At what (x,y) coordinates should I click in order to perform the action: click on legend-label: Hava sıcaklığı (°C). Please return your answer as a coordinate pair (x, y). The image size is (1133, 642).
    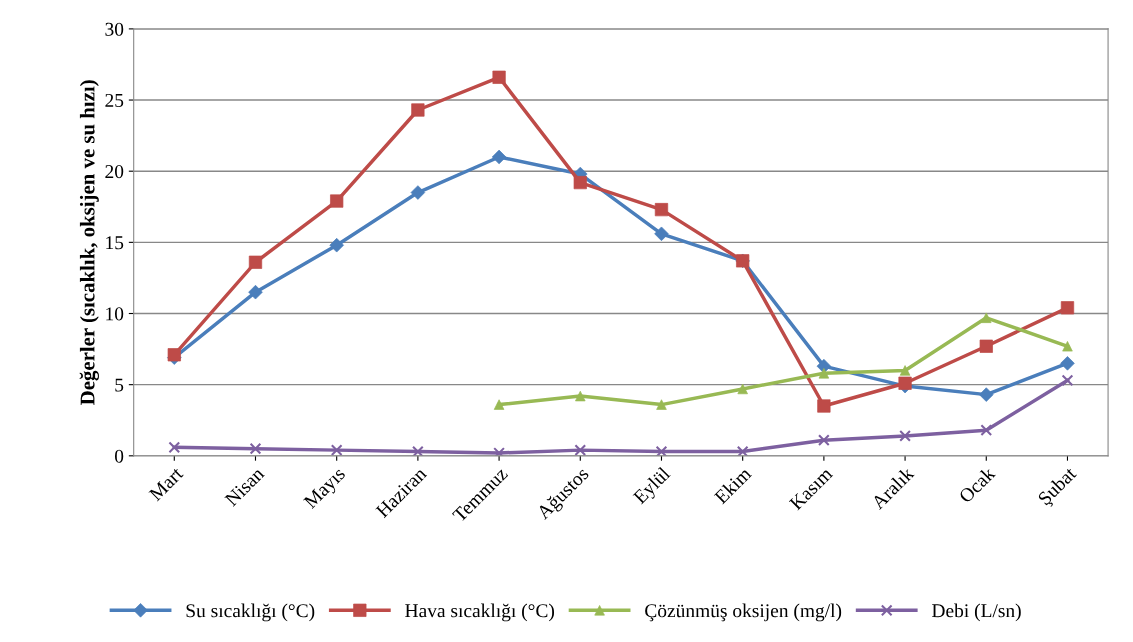
    Looking at the image, I should click on (480, 612).